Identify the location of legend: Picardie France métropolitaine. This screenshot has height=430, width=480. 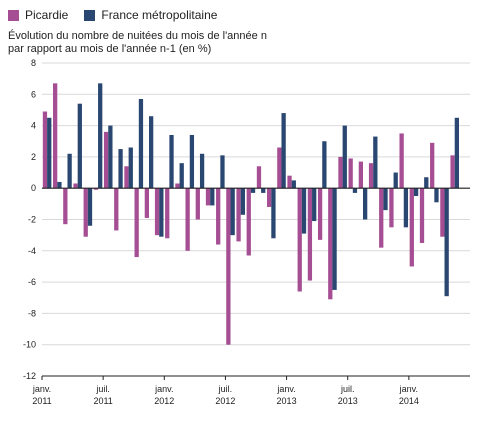
(120, 15).